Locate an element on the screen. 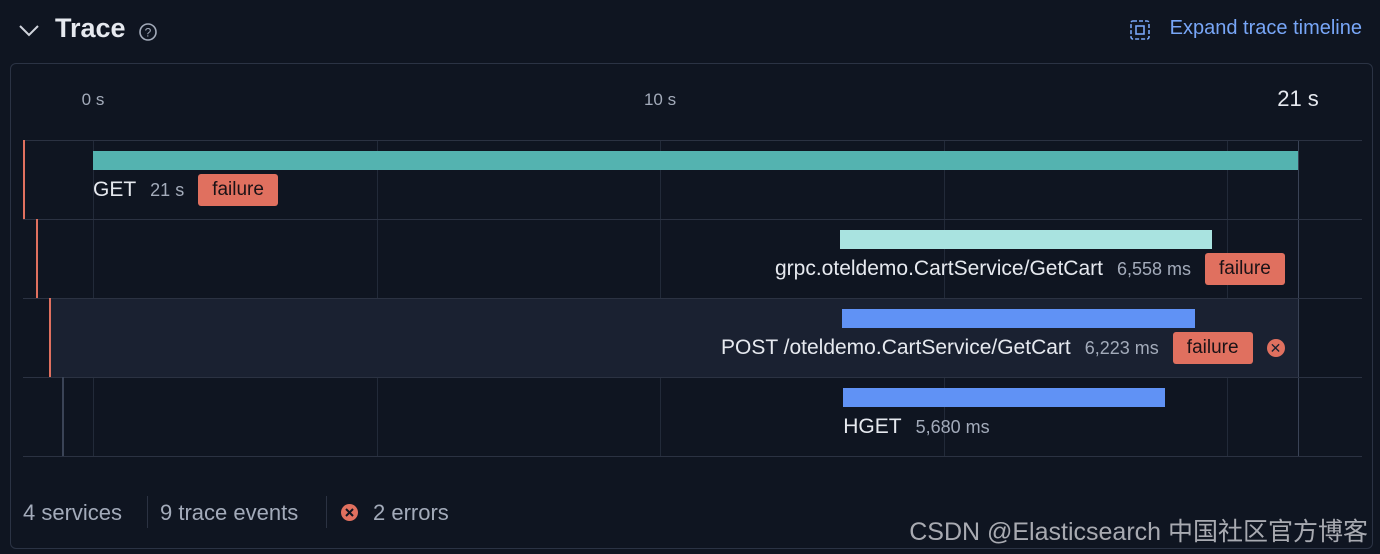 This screenshot has height=554, width=1380. span-duration: 6,558 ms is located at coordinates (1154, 268).